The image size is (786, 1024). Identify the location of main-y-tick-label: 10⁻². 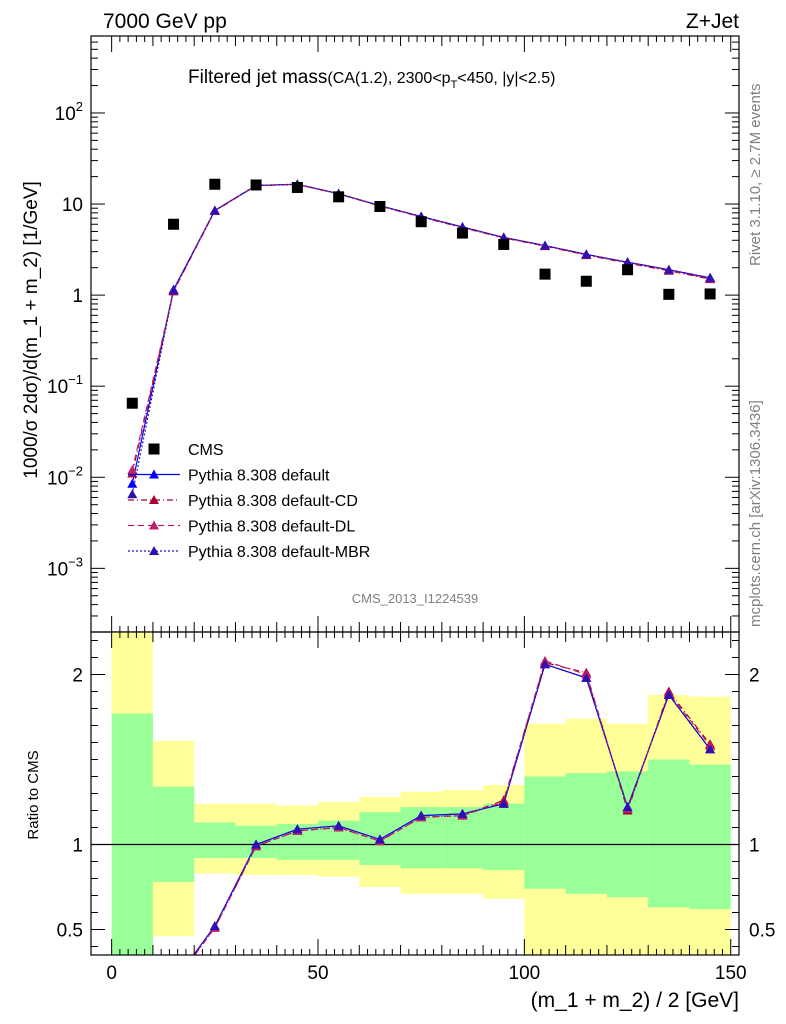
(65, 476).